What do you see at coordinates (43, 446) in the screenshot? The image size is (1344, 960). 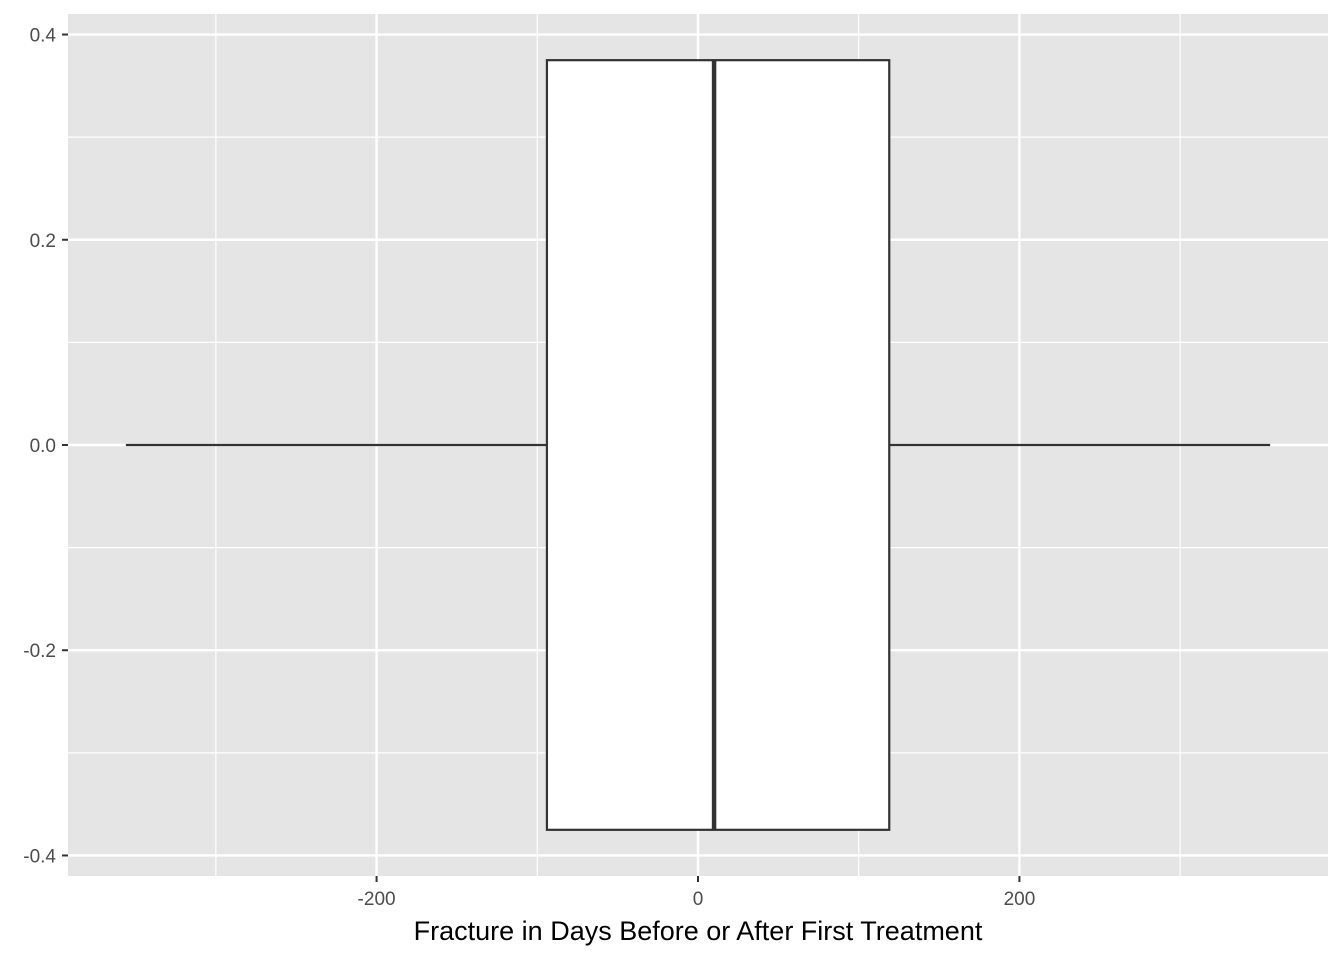 I see `y-tick-label: 0.0` at bounding box center [43, 446].